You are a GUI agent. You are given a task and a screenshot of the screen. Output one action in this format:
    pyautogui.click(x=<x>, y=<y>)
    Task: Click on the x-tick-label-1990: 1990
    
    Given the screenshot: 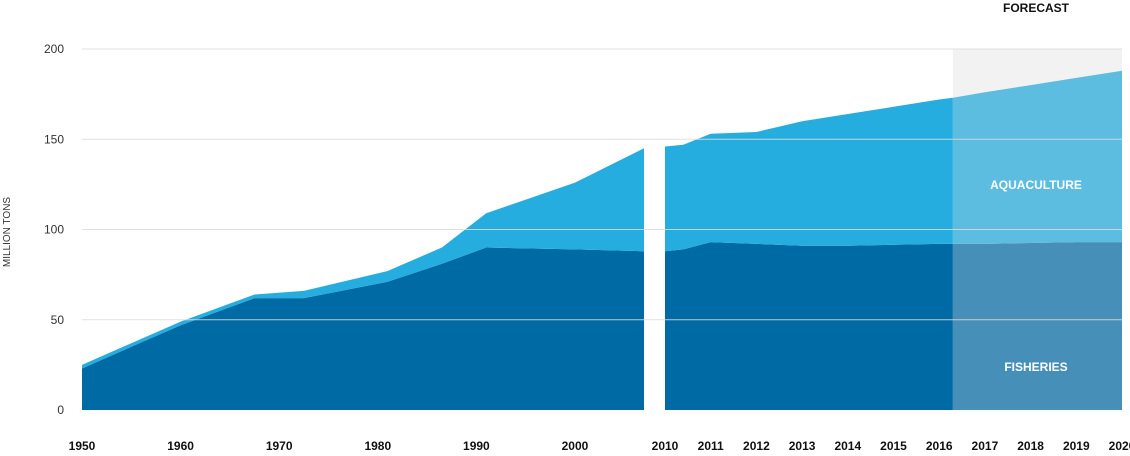 What is the action you would take?
    pyautogui.click(x=476, y=446)
    